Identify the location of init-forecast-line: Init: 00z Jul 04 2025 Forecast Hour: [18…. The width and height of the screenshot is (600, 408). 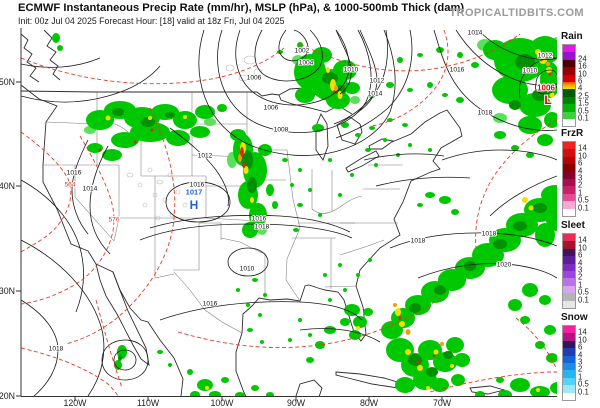
(151, 20).